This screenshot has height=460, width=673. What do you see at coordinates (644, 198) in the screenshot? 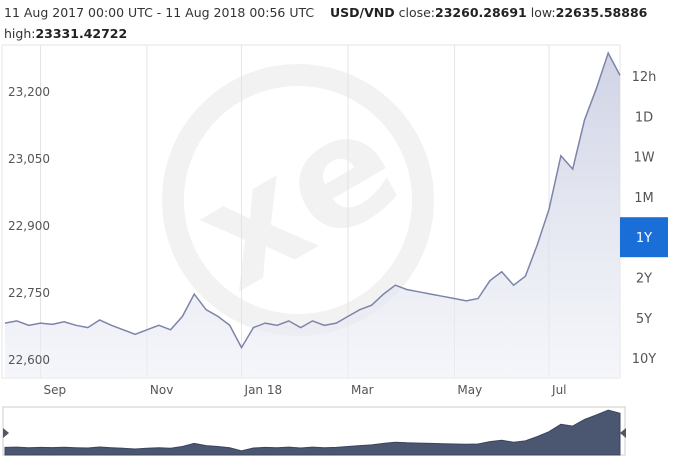
I see `range-button: 1M` at bounding box center [644, 198].